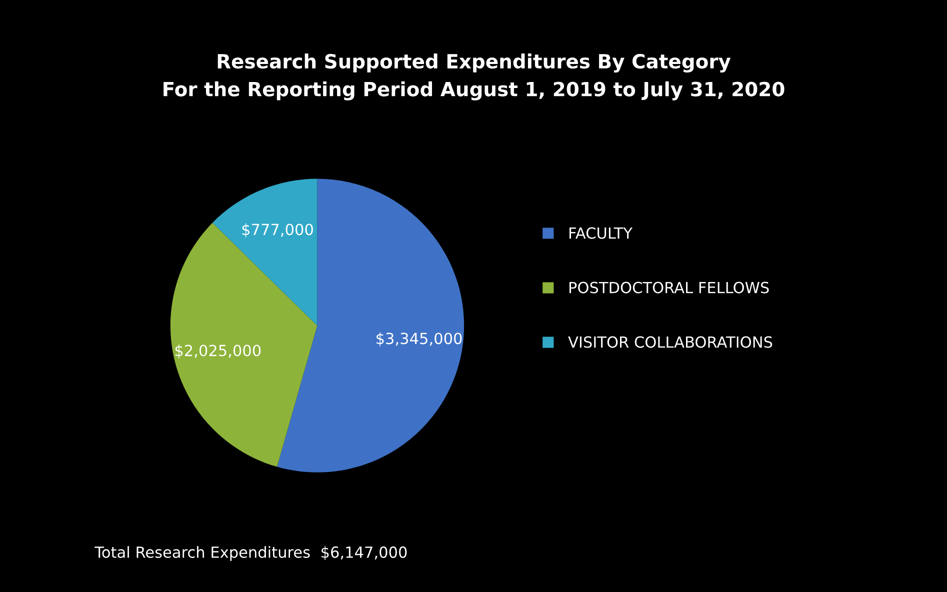  What do you see at coordinates (669, 288) in the screenshot?
I see `legend-label: POSTDOCTORAL FELLOWS` at bounding box center [669, 288].